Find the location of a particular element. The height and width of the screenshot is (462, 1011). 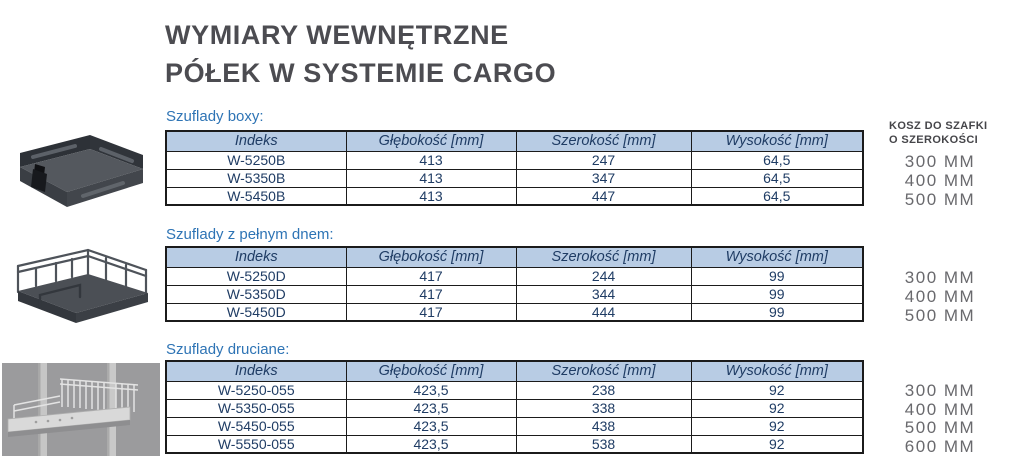

wire-drawer-photo-image is located at coordinates (81, 409).